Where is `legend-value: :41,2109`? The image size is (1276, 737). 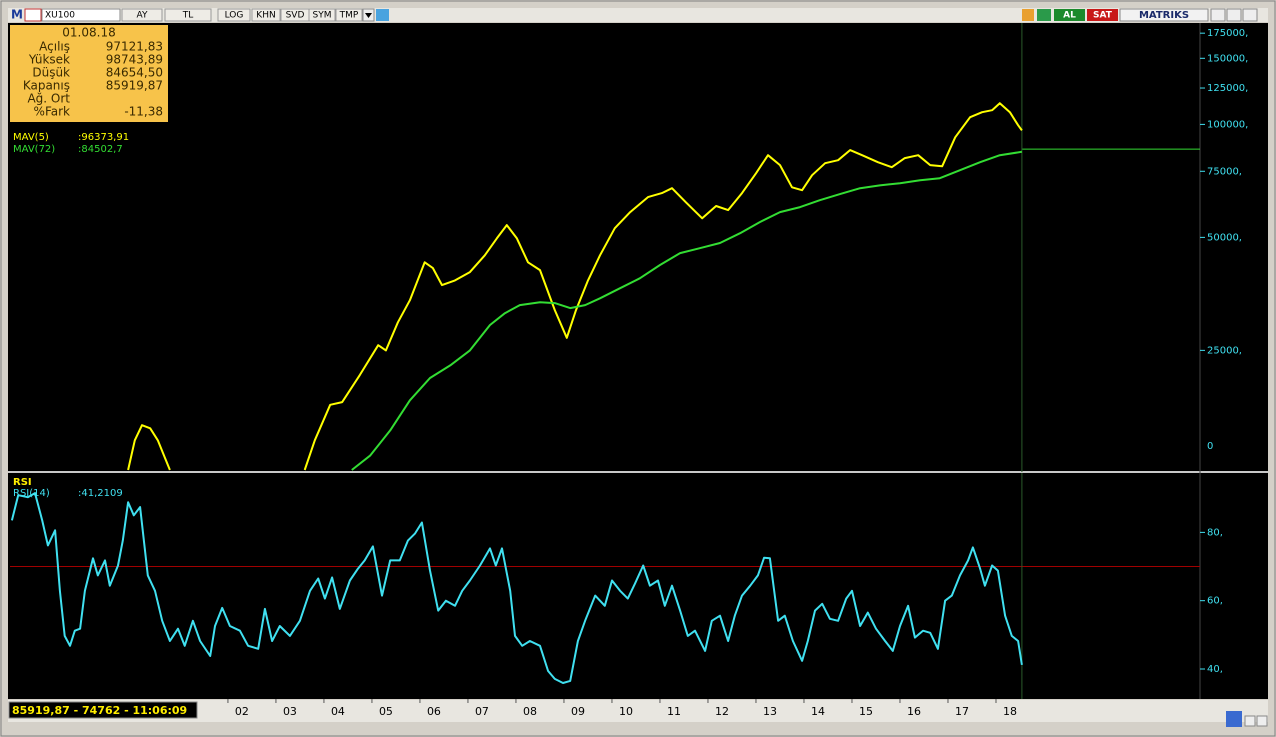 legend-value: :41,2109 is located at coordinates (100, 493).